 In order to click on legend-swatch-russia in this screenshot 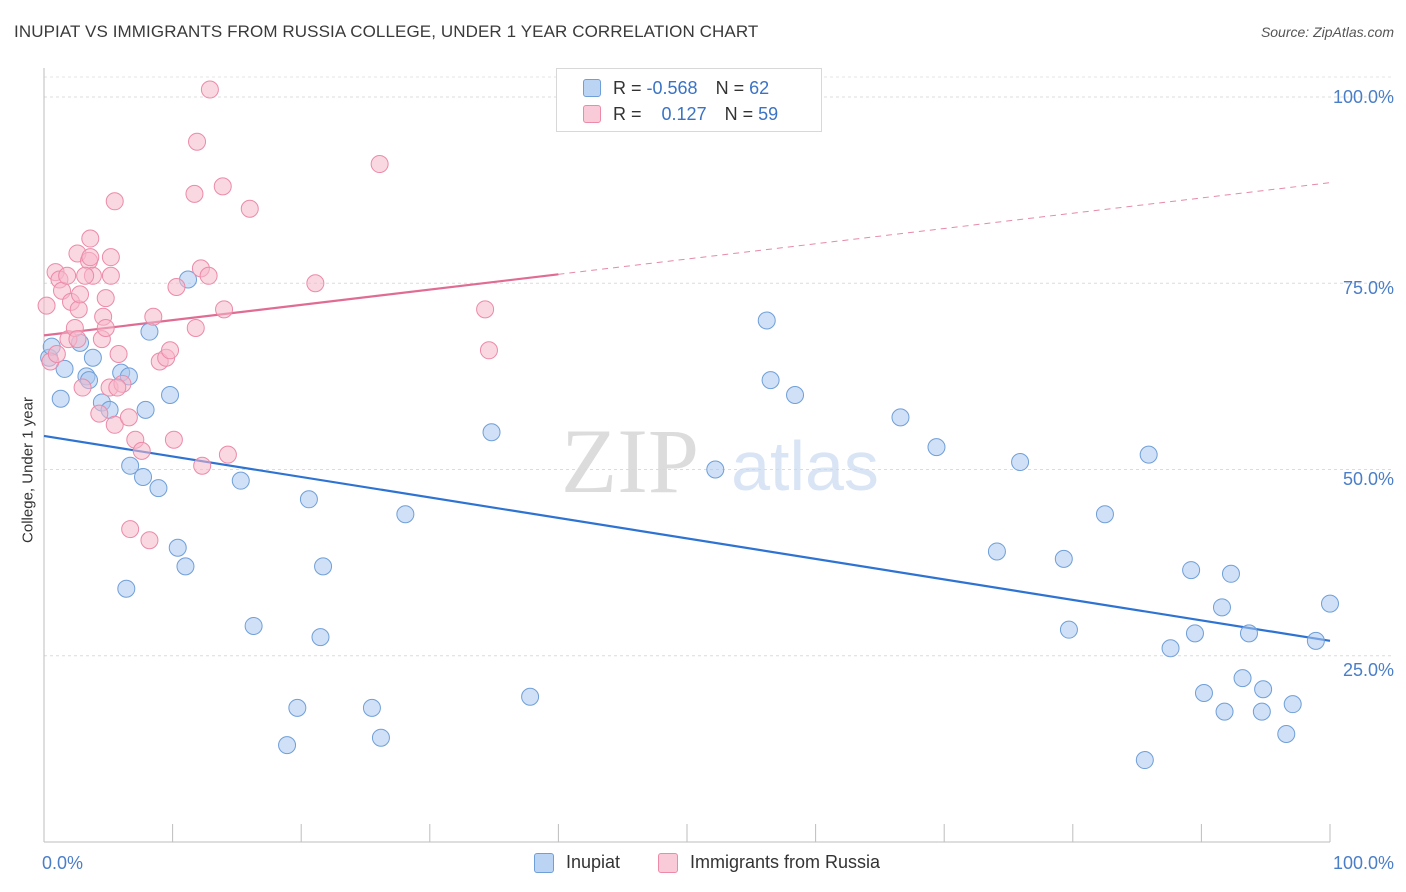, I will do `click(592, 114)`.